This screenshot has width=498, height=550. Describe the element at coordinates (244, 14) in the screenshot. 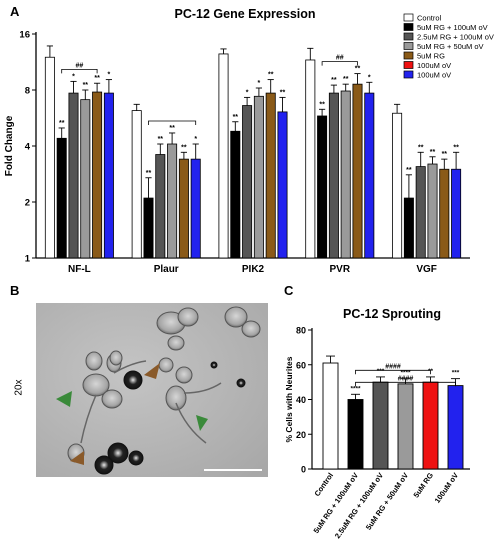

I see `chart-title: PC-12 Gene Expression` at that location.